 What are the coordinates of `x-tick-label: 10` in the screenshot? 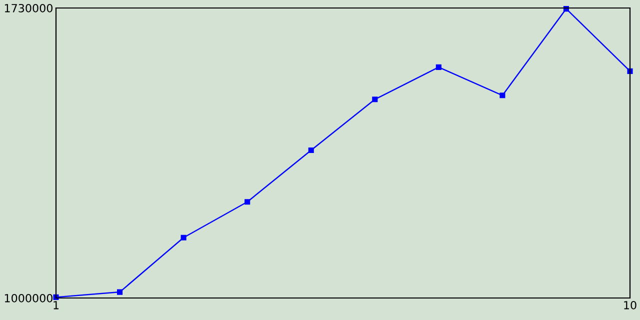 It's located at (630, 305).